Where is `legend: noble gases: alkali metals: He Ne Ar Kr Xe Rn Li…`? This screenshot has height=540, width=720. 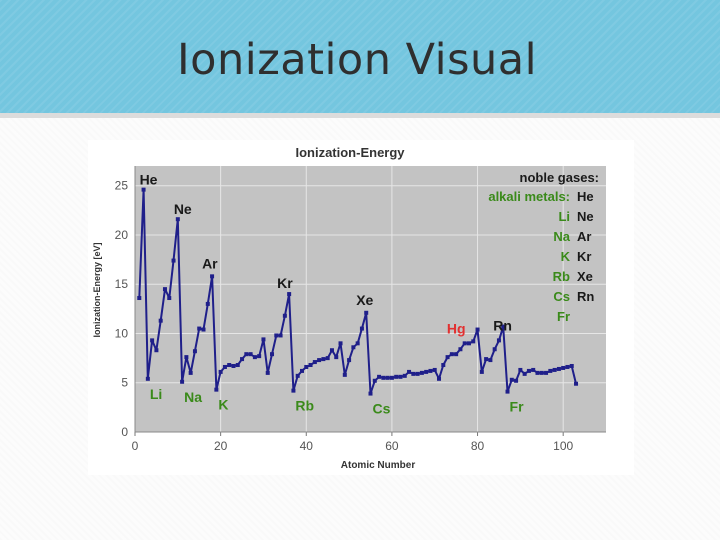
legend: noble gases: alkali metals: He Ne Ar Kr Xe Rn Li… is located at coordinates (543, 247).